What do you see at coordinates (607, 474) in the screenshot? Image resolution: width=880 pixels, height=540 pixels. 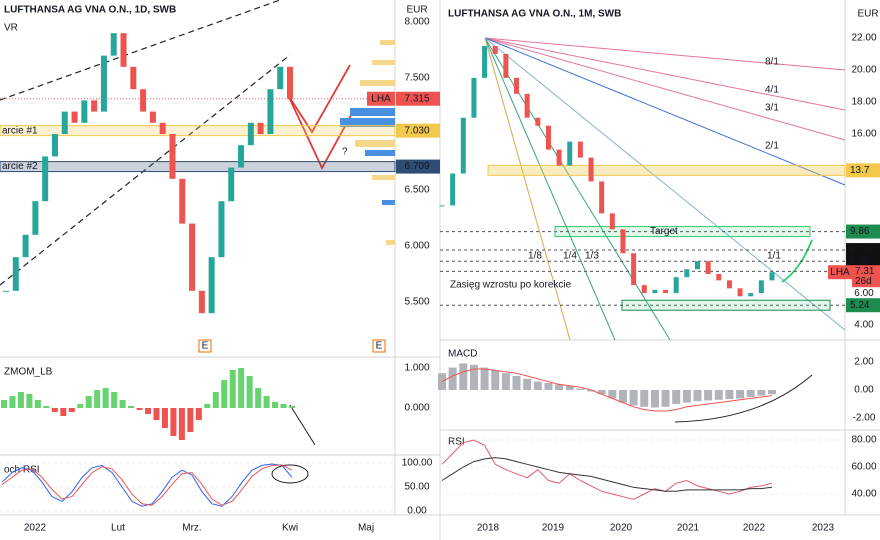 I see `rsi-ma` at bounding box center [607, 474].